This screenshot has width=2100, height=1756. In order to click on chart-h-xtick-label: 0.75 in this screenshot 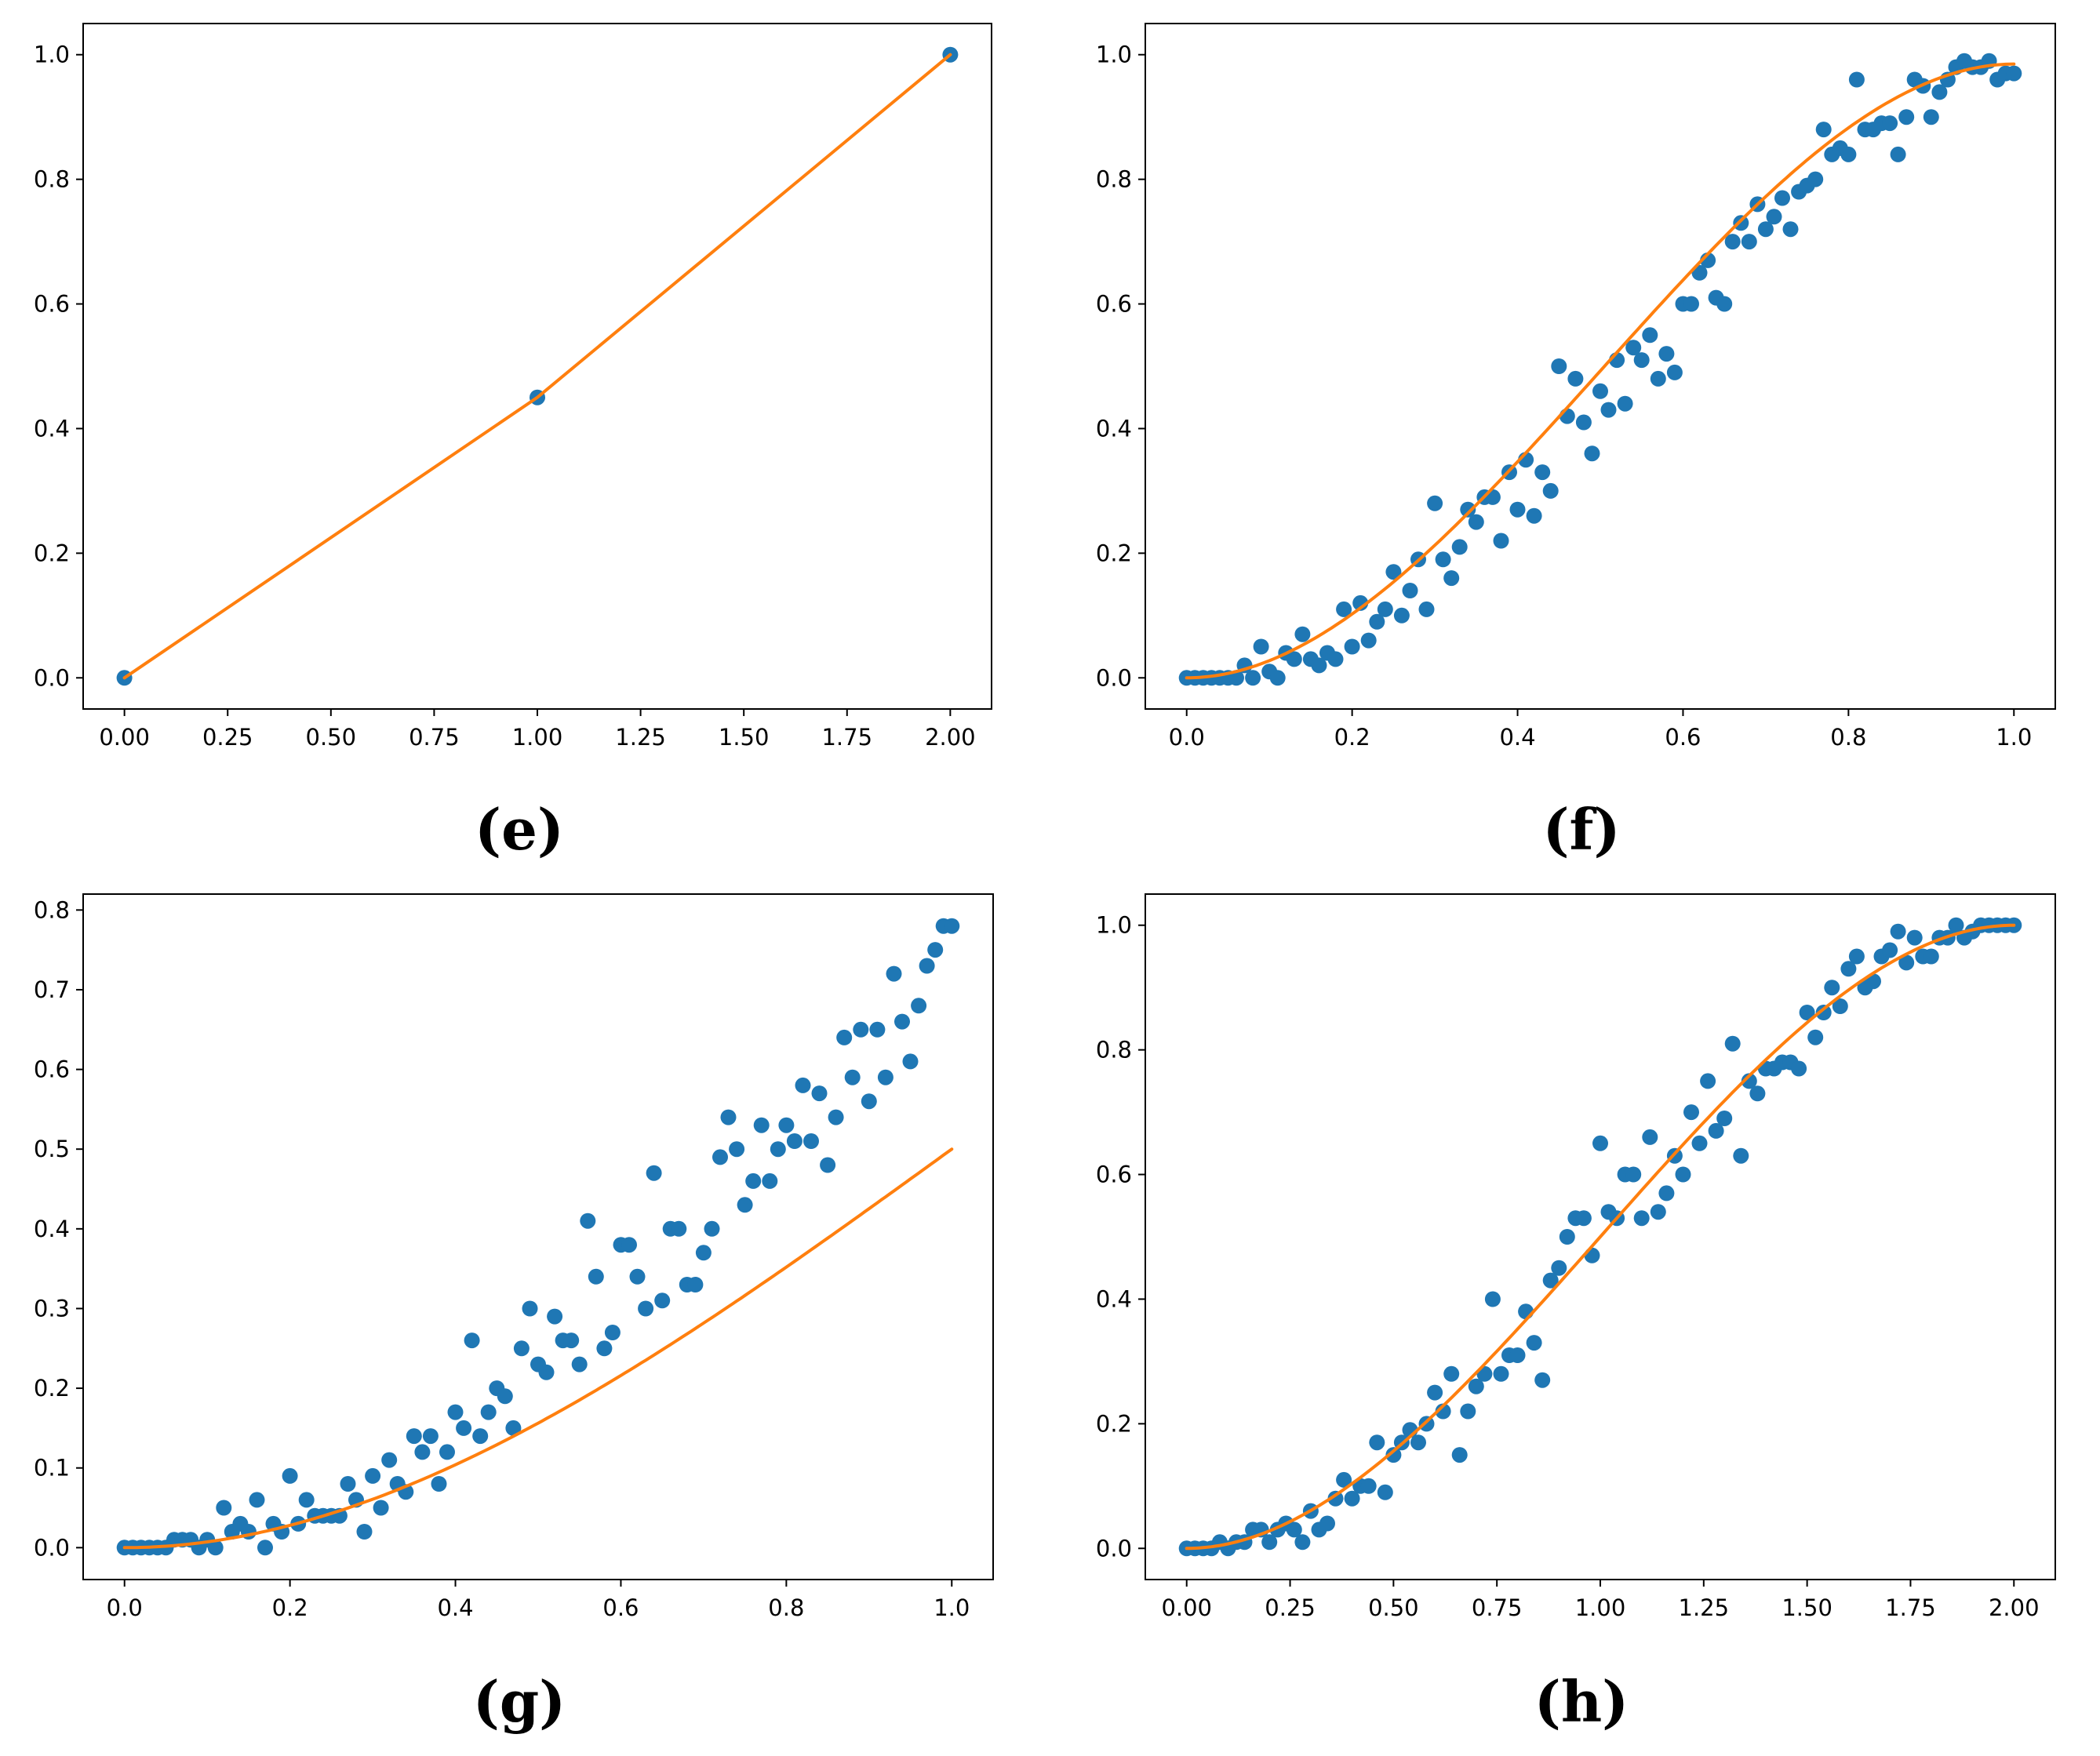, I will do `click(1497, 1608)`.